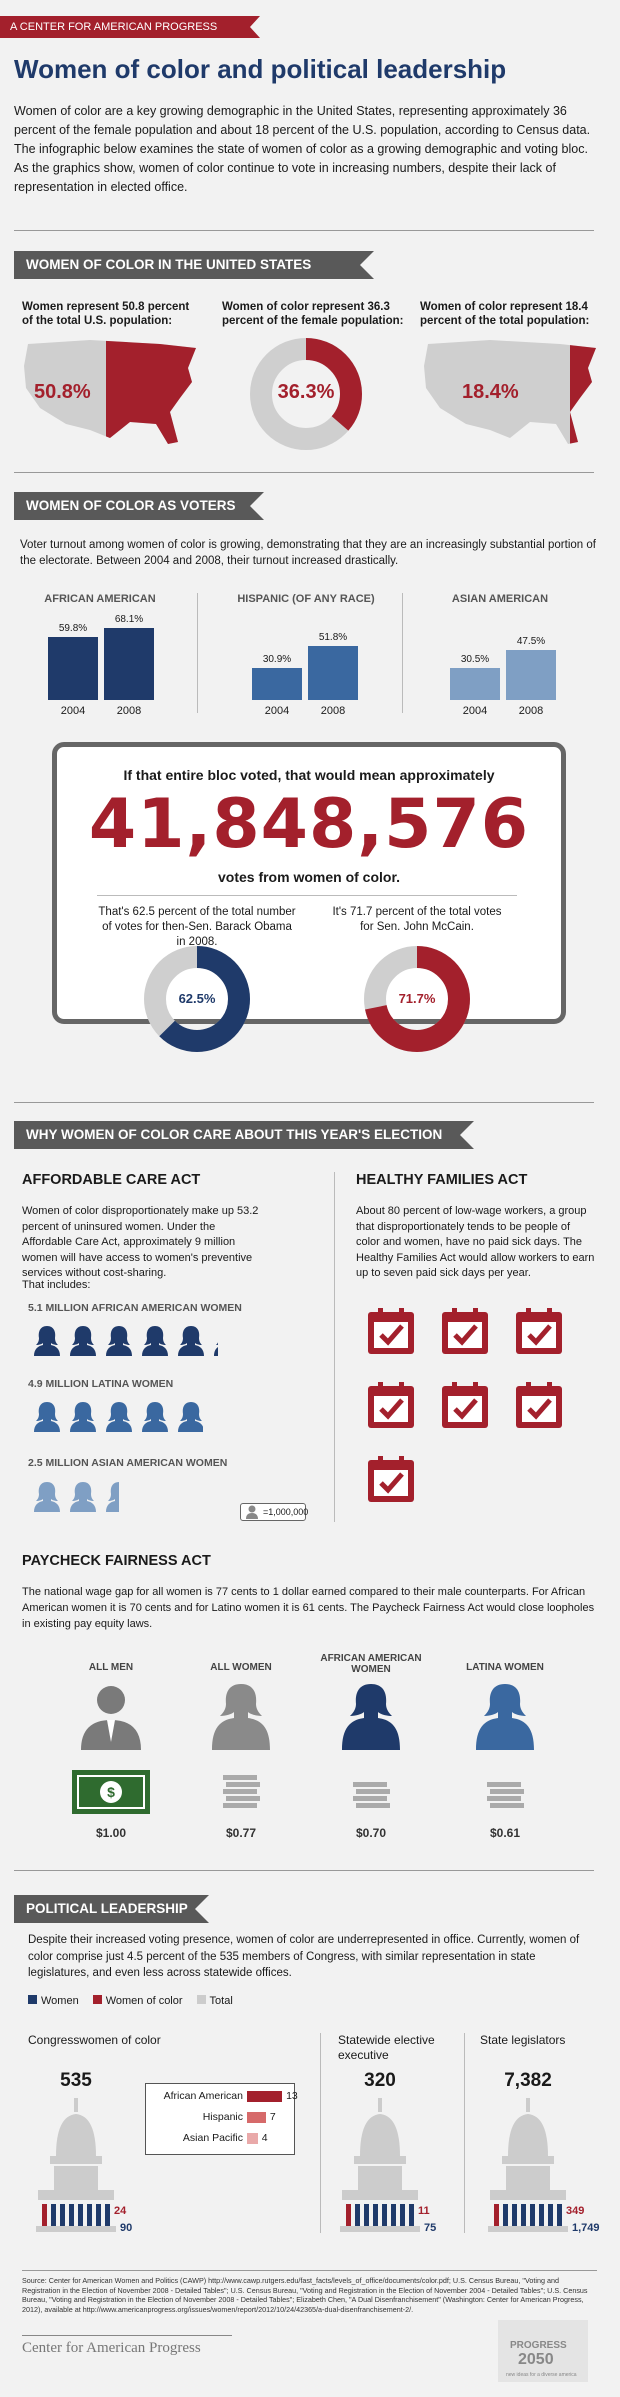 The image size is (620, 2397). I want to click on legislators-women: 1,749, so click(586, 2228).